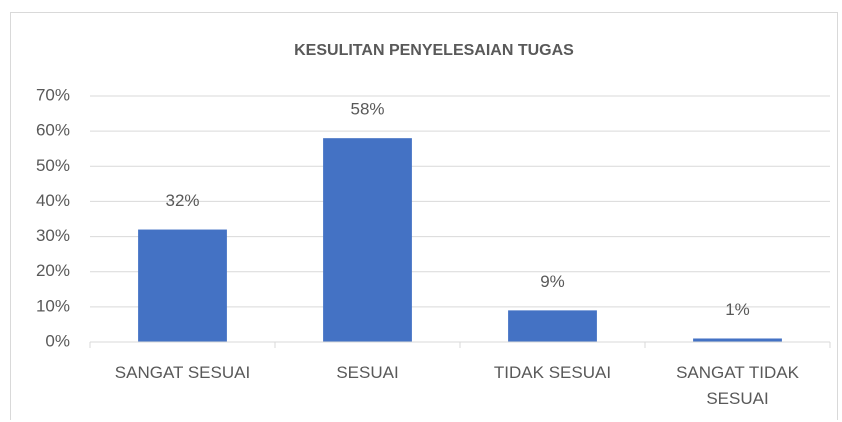 The height and width of the screenshot is (422, 842). What do you see at coordinates (53, 94) in the screenshot?
I see `y-tick-label: 70%` at bounding box center [53, 94].